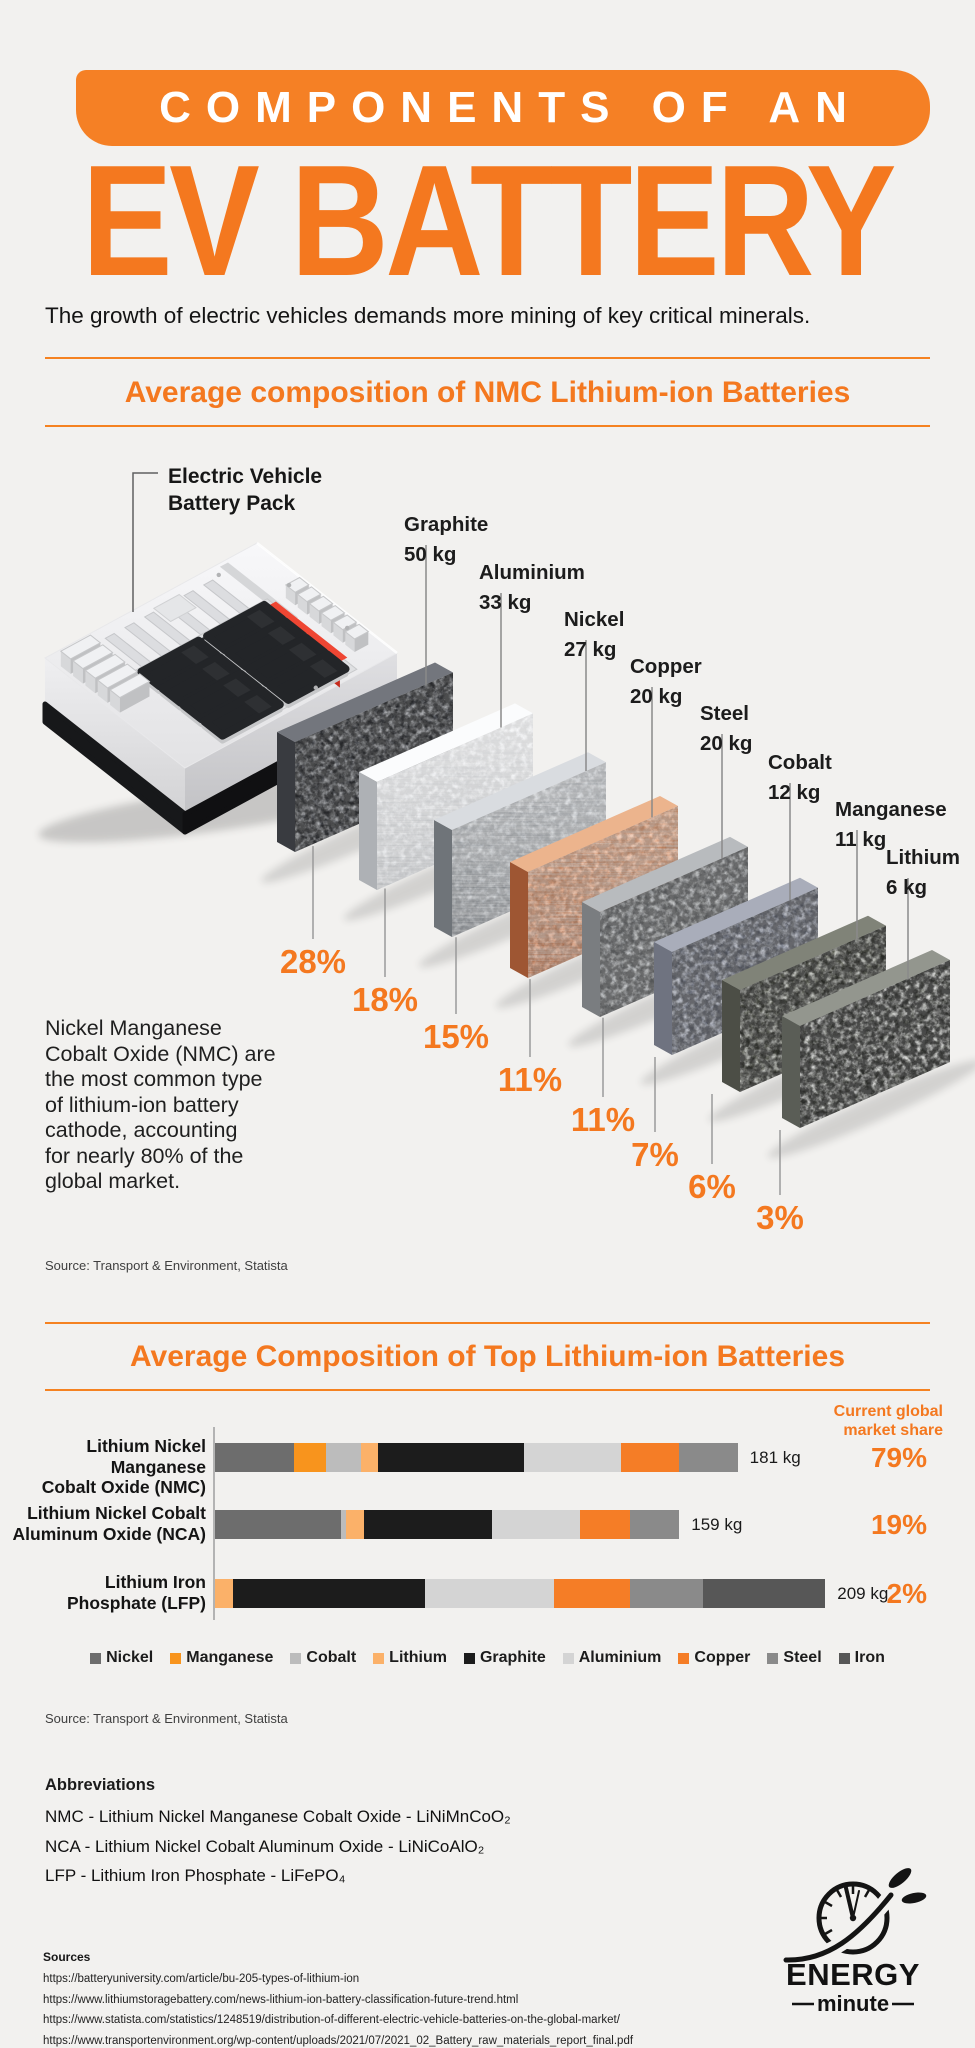  I want to click on material-name: Graphite, so click(446, 524).